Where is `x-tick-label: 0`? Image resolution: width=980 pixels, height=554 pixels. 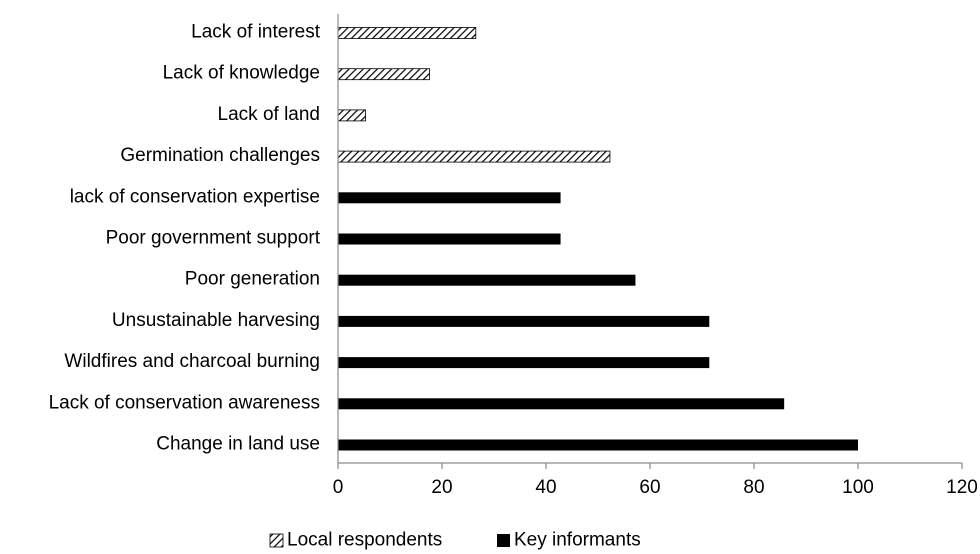 x-tick-label: 0 is located at coordinates (338, 487).